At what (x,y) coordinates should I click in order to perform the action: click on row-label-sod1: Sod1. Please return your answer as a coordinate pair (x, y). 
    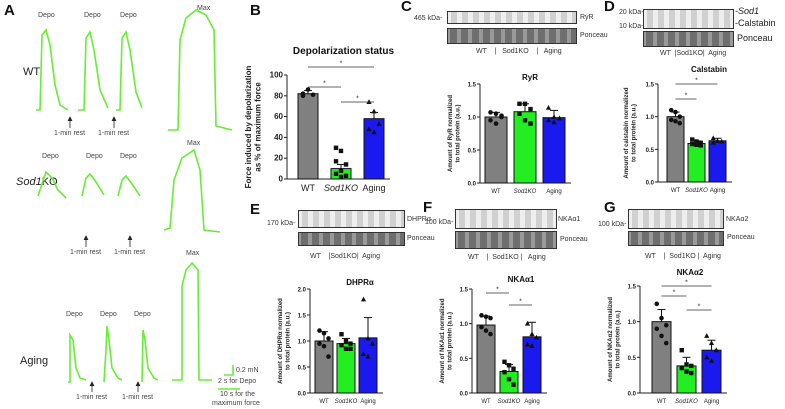
    Looking at the image, I should click on (29, 182).